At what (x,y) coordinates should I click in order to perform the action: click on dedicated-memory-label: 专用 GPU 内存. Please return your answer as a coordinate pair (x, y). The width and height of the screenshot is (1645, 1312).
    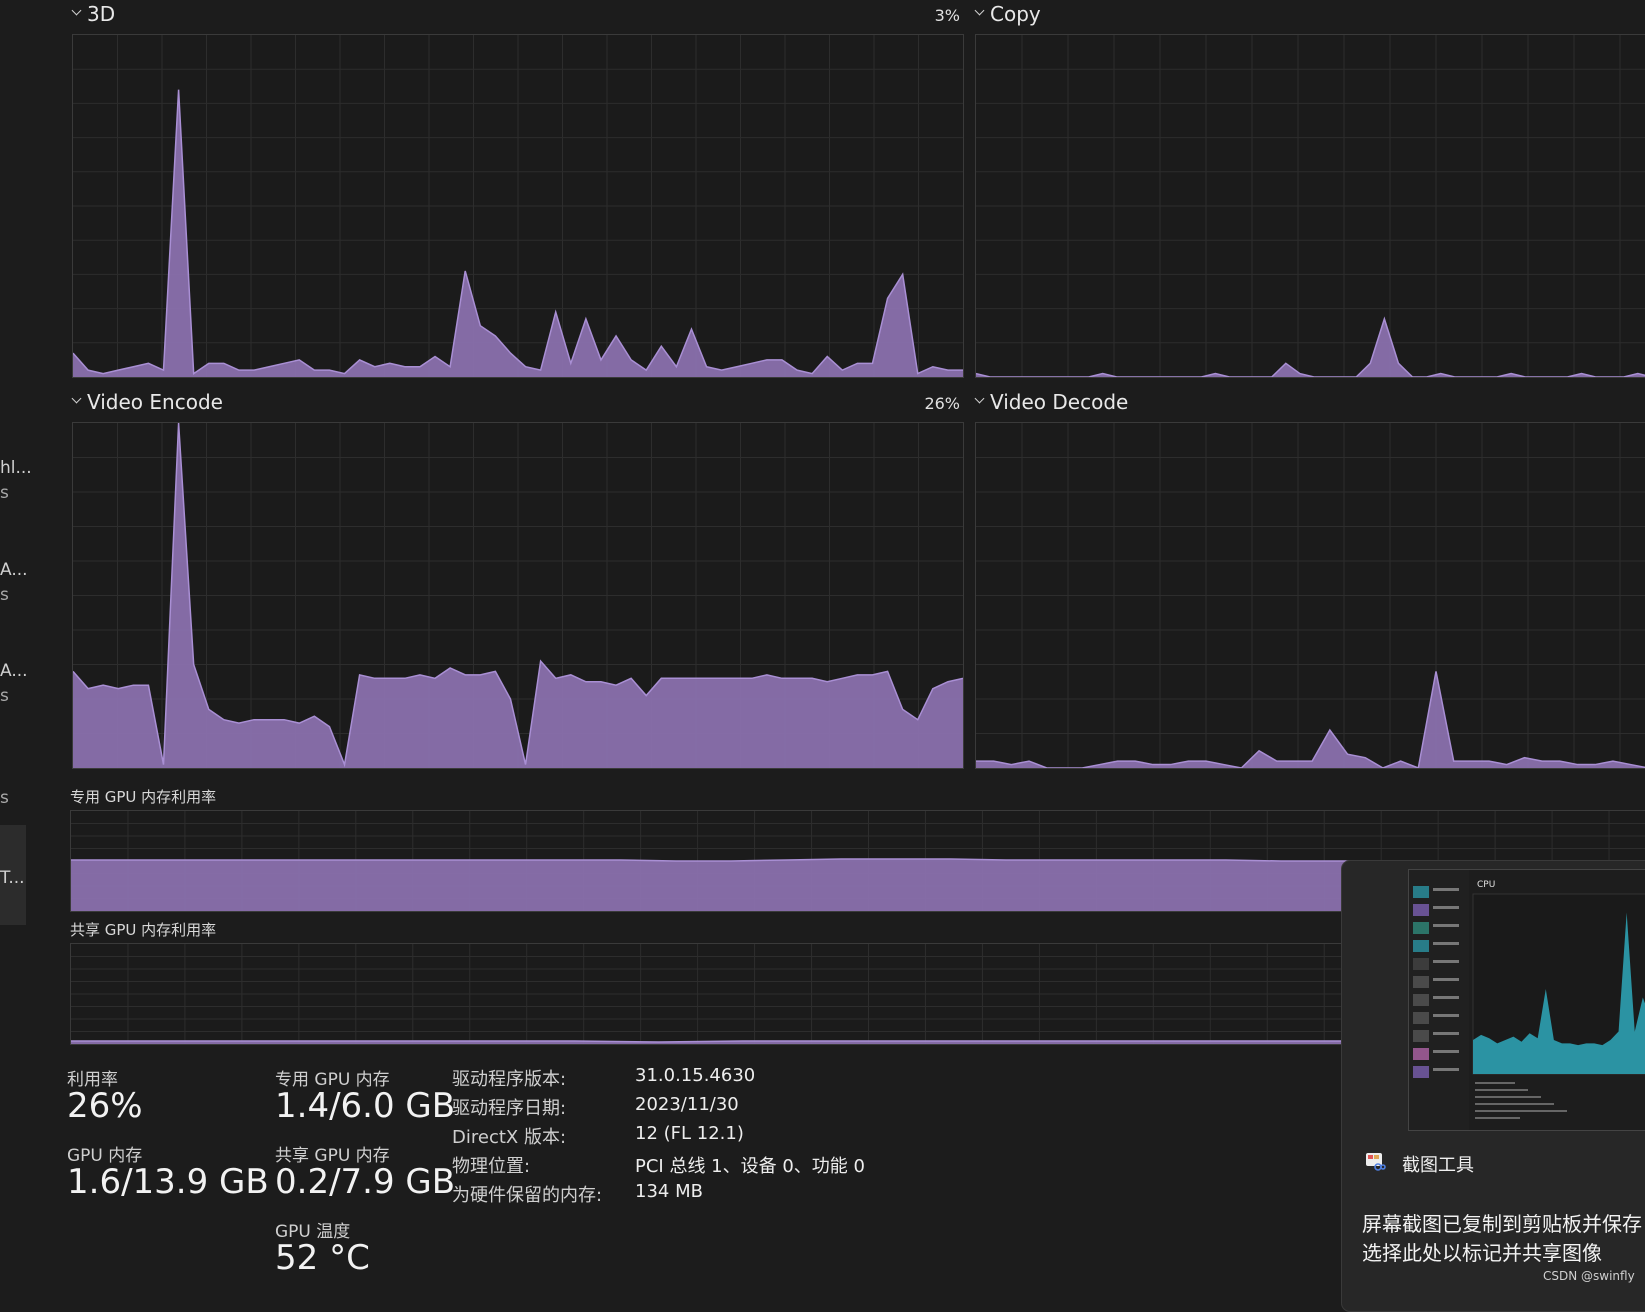
    Looking at the image, I should click on (332, 1080).